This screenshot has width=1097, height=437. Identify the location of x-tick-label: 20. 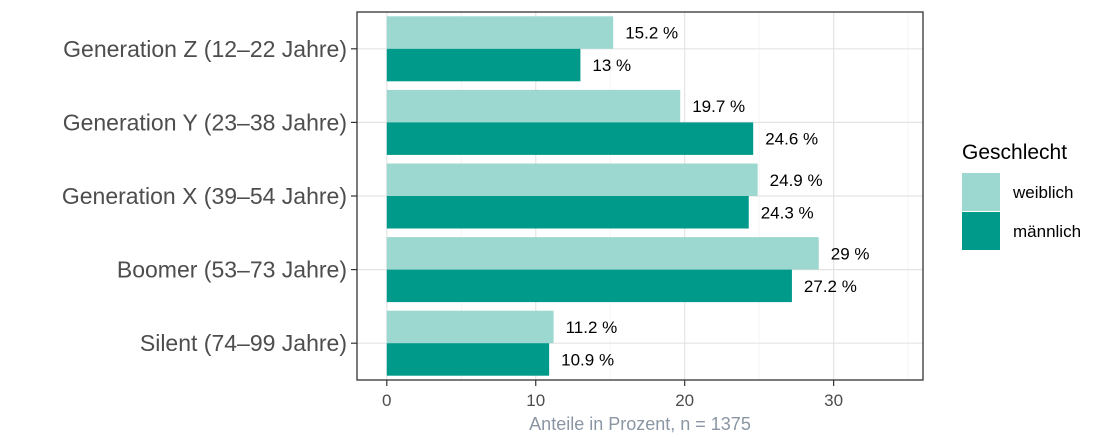
(684, 400).